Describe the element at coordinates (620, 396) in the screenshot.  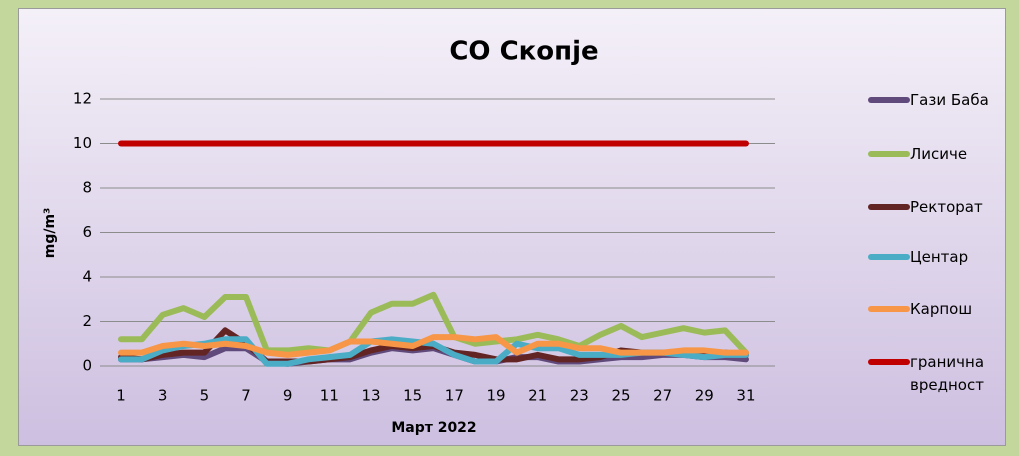
I see `x-tick-label: 25` at that location.